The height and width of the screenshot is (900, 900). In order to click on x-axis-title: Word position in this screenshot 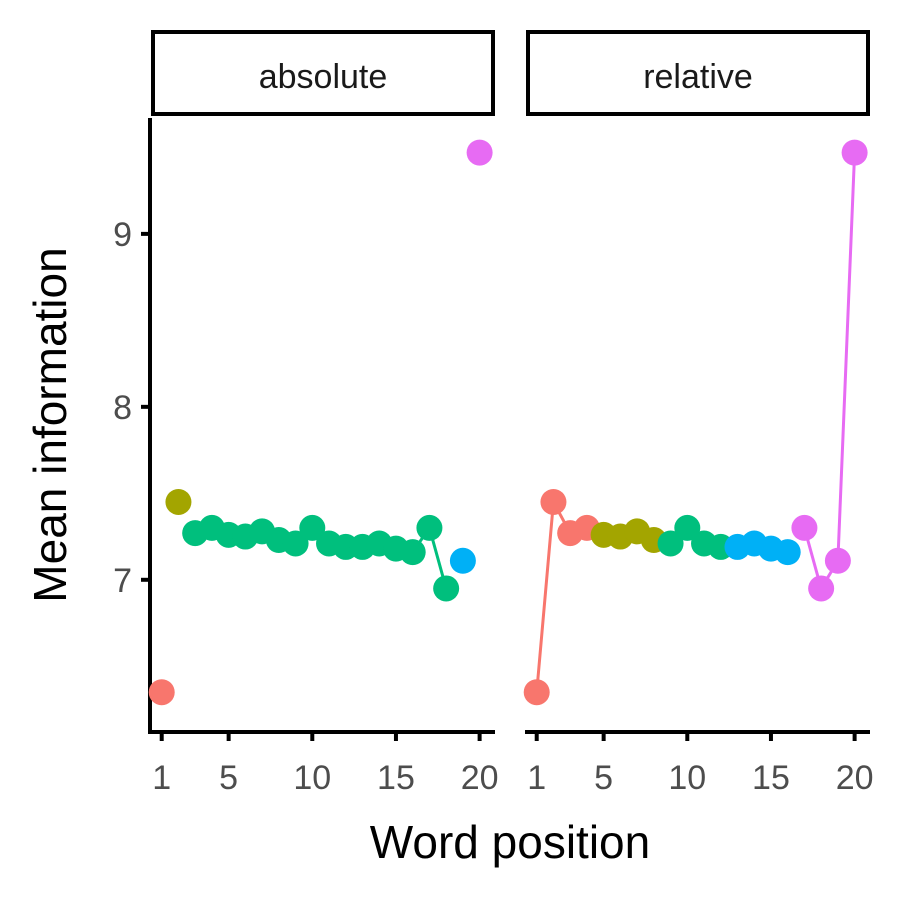, I will do `click(510, 842)`.